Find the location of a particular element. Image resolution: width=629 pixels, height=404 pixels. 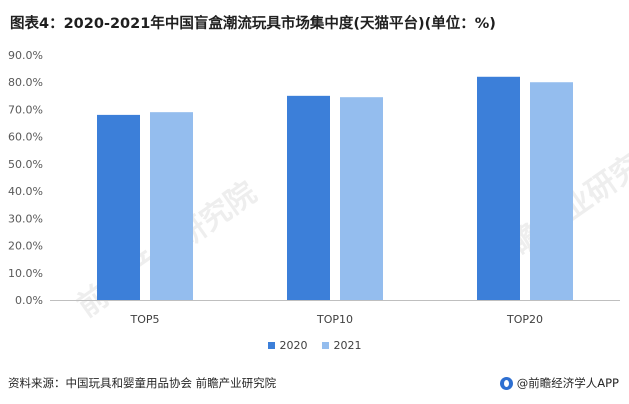

y-tick-label: 50.0% is located at coordinates (25, 164).